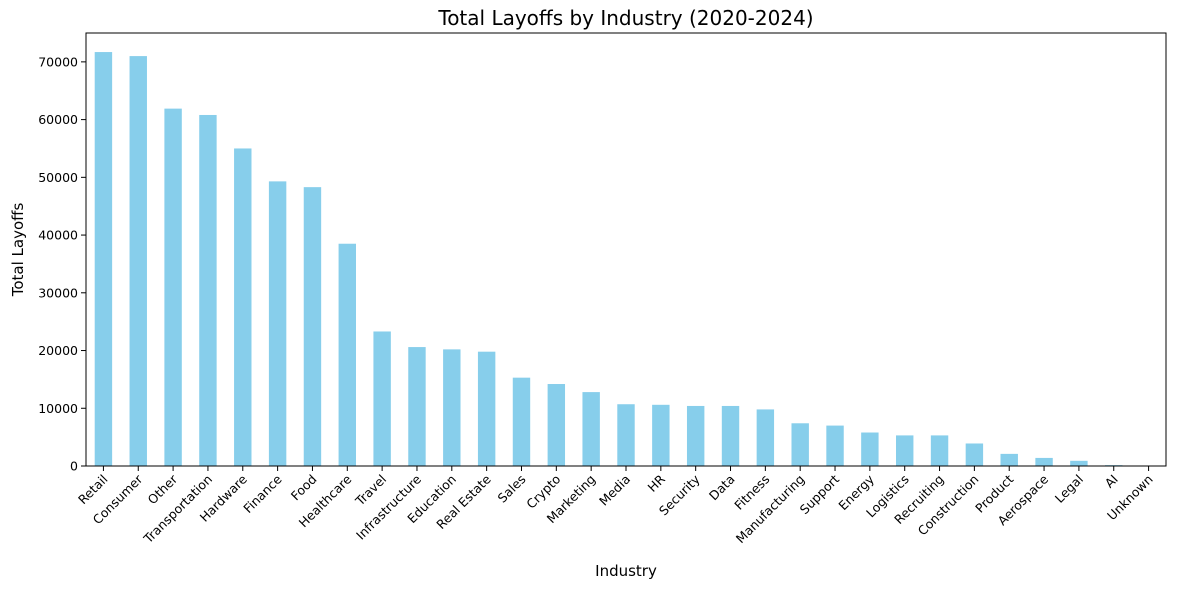  Describe the element at coordinates (382, 398) in the screenshot. I see `bar-travel` at that location.